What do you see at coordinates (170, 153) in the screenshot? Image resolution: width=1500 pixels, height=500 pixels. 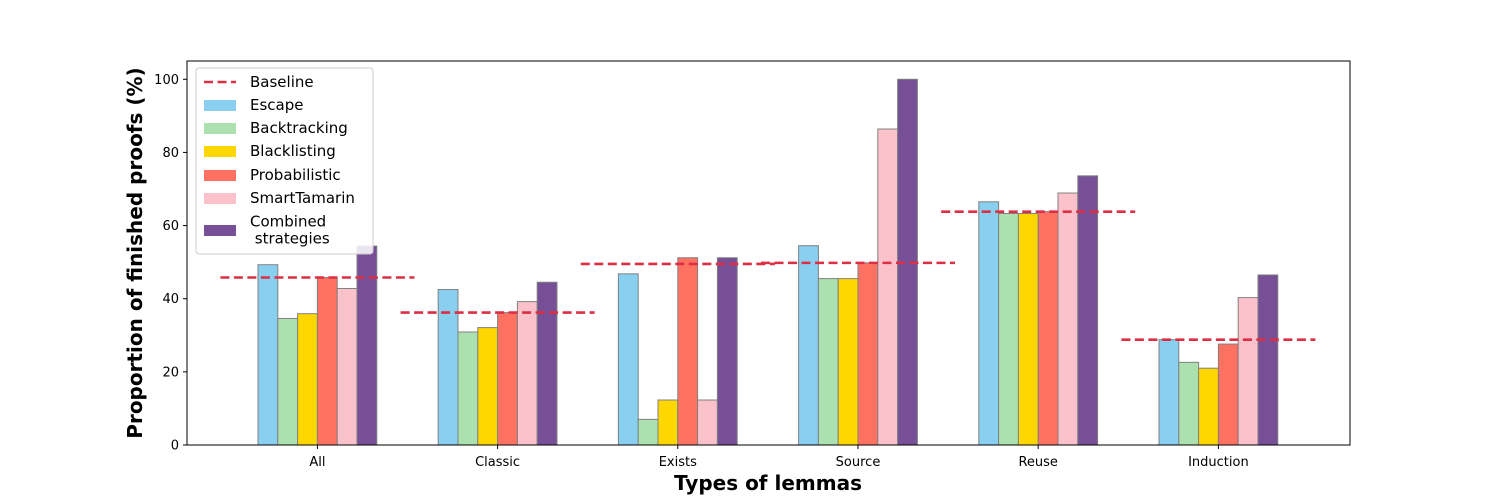 I see `y-tick-label: 80` at bounding box center [170, 153].